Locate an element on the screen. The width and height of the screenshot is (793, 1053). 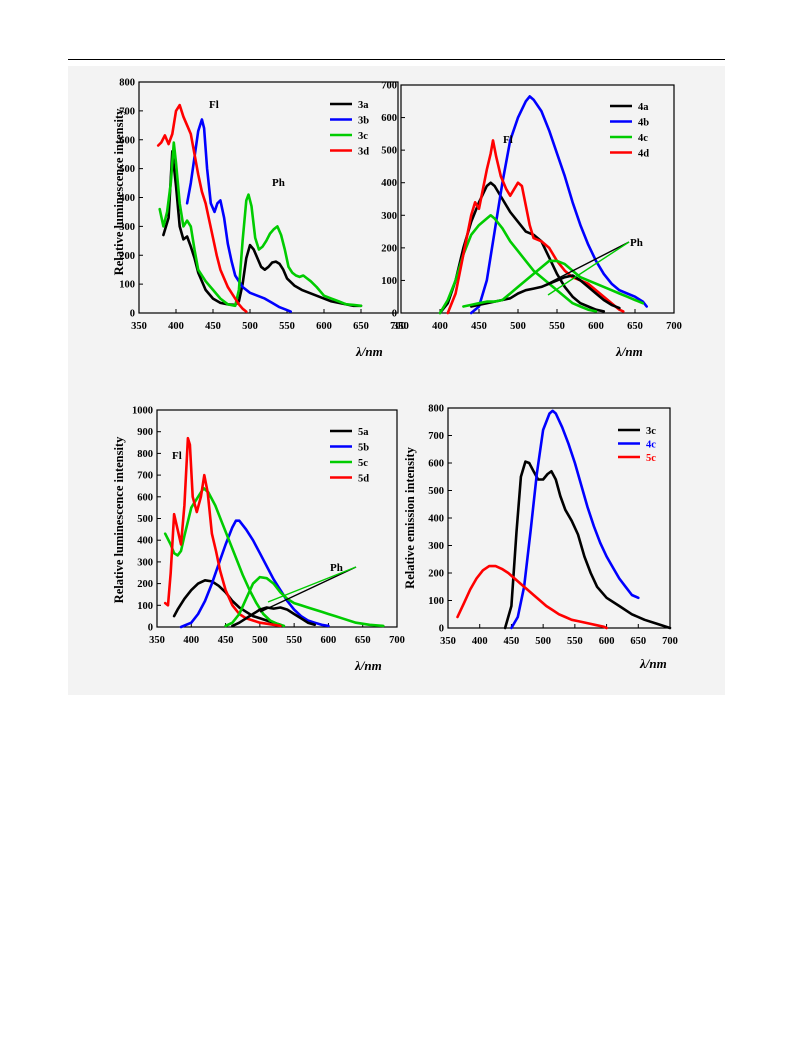
series-line-5c-ph is located at coordinates (304, 601).